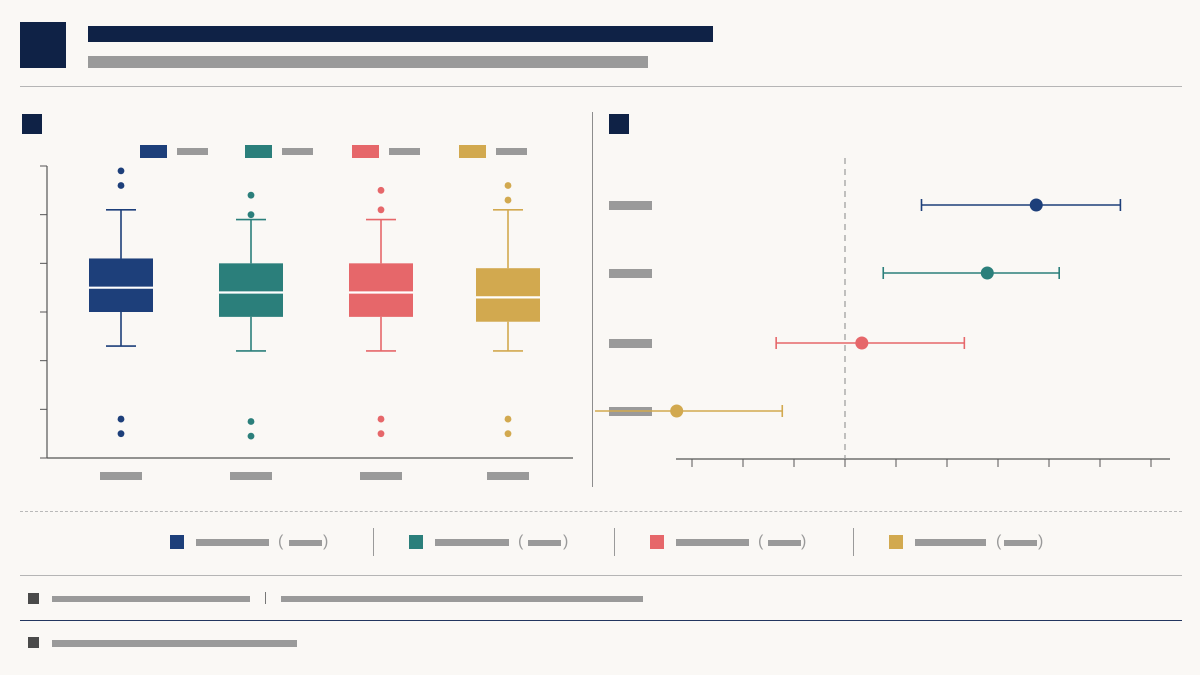  I want to click on footer-text-1a, so click(151, 599).